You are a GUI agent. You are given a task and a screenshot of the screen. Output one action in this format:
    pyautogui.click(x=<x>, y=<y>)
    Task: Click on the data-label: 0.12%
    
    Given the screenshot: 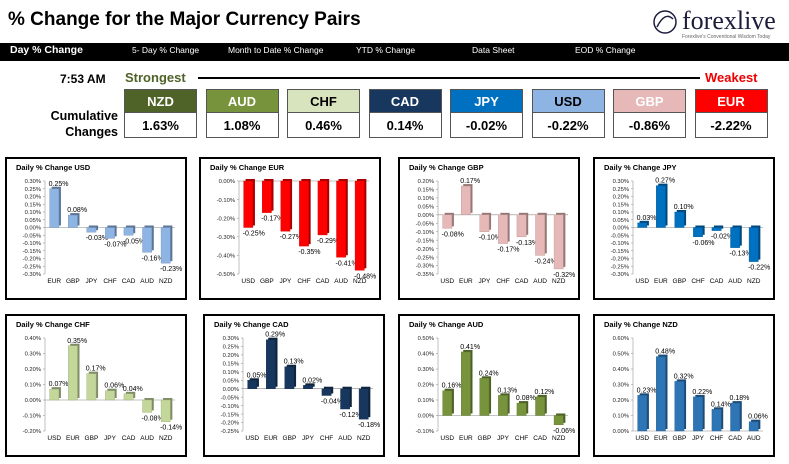 What is the action you would take?
    pyautogui.click(x=545, y=392)
    